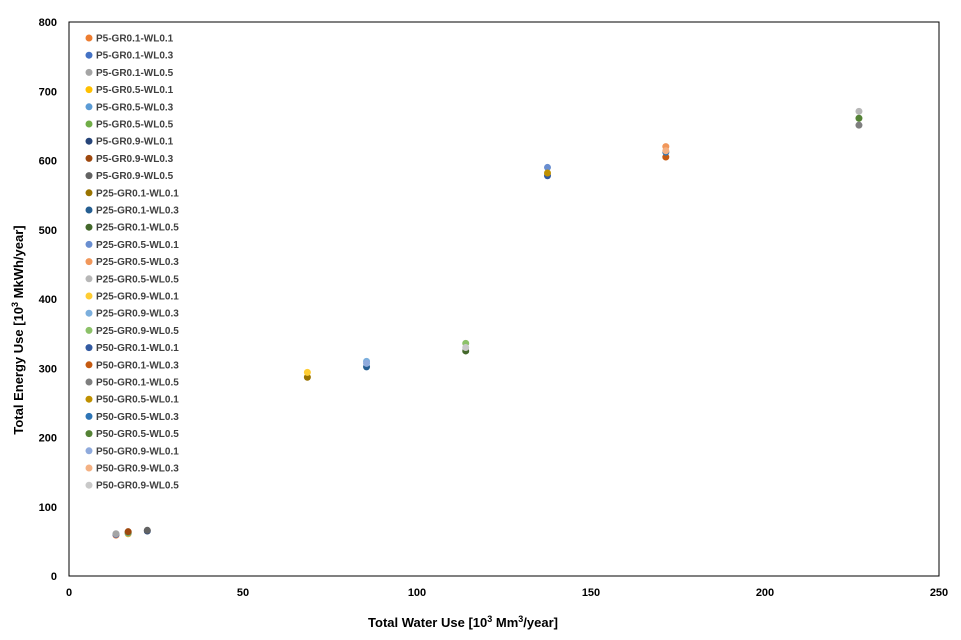 Image resolution: width=961 pixels, height=640 pixels. What do you see at coordinates (48, 508) in the screenshot?
I see `y-tick-label: 100` at bounding box center [48, 508].